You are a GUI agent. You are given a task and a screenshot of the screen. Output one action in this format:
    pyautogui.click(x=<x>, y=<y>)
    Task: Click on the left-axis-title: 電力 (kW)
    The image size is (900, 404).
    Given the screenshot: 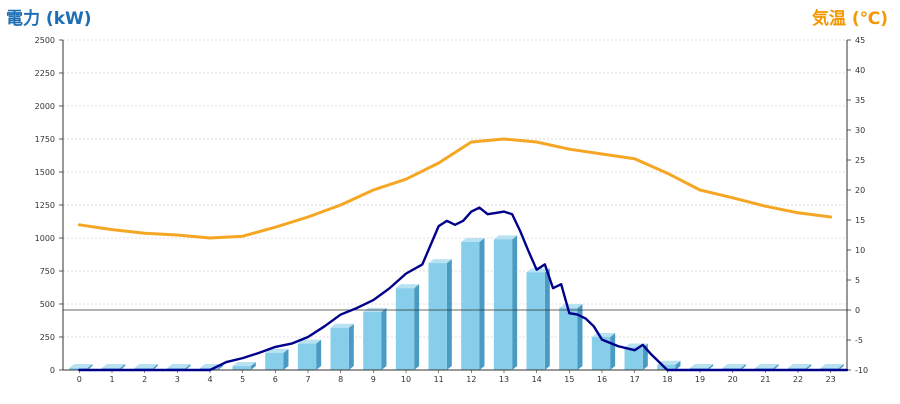 What is the action you would take?
    pyautogui.click(x=49, y=19)
    